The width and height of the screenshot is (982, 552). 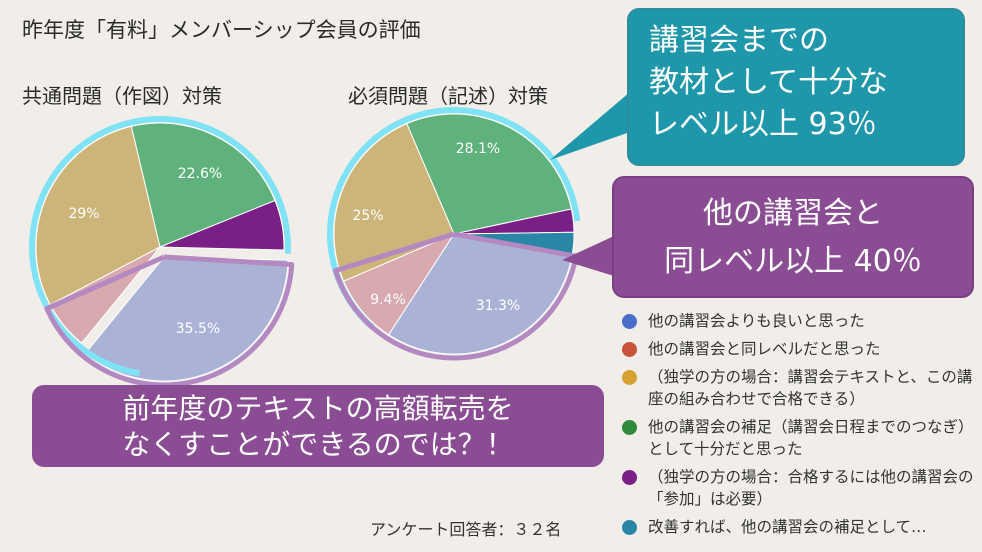 What do you see at coordinates (186, 319) in the screenshot?
I see `slice-left-lavender` at bounding box center [186, 319].